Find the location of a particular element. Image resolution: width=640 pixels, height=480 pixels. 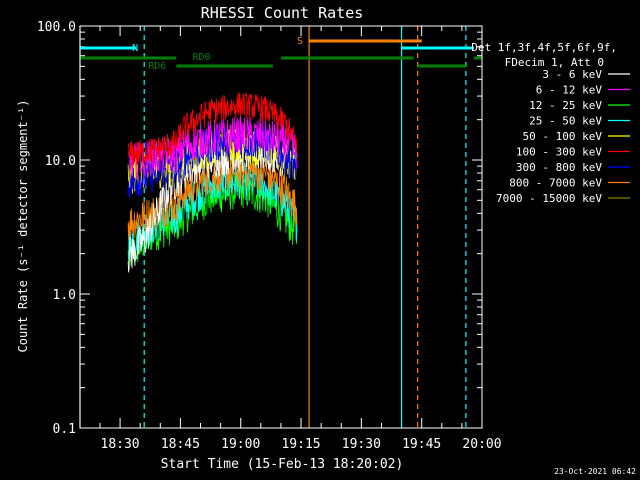

x-axis-label: Start Time (15-Feb-13 18:20:02) is located at coordinates (282, 464).